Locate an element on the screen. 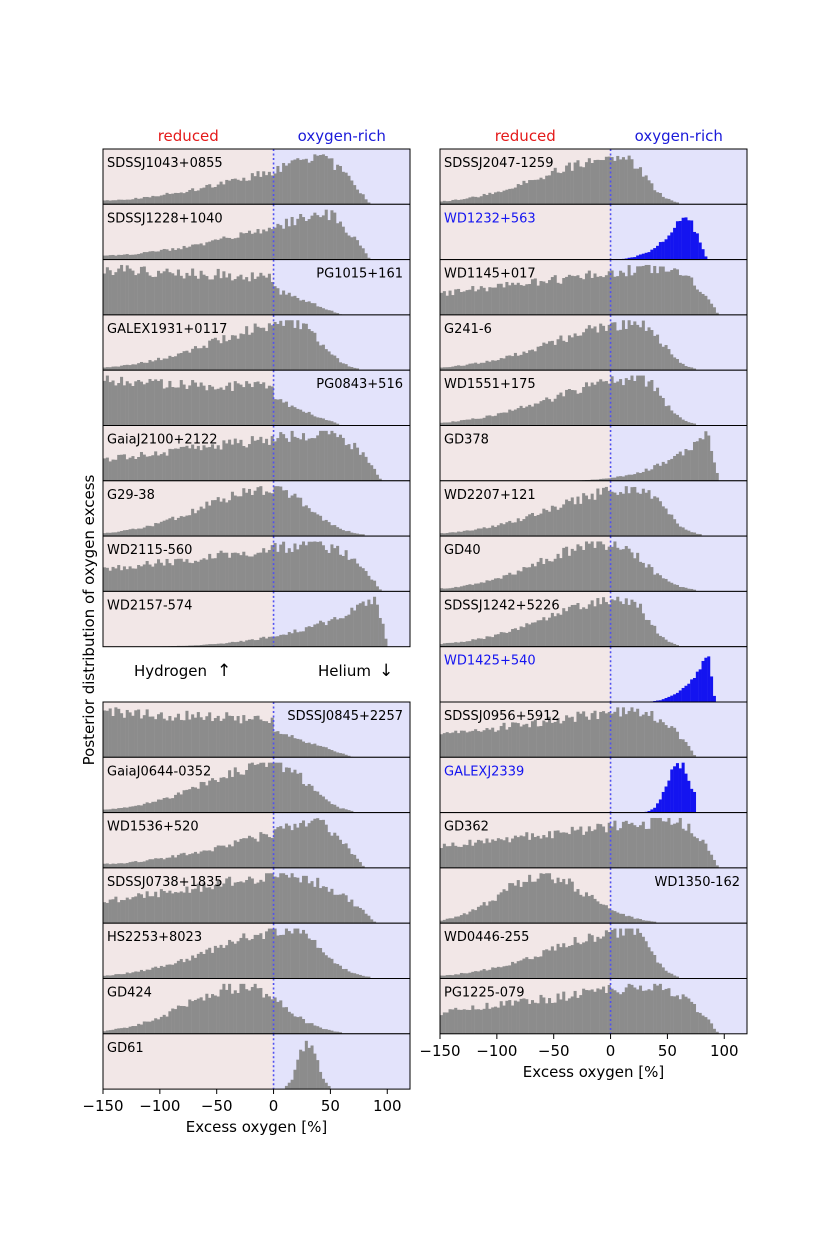  histogram-panel: GD362 is located at coordinates (593, 840).